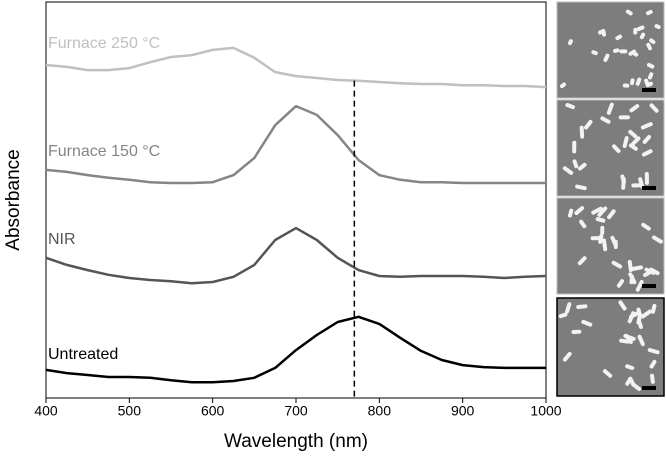 Image resolution: width=666 pixels, height=465 pixels. Describe the element at coordinates (380, 411) in the screenshot. I see `x-tick-label: 800` at that location.